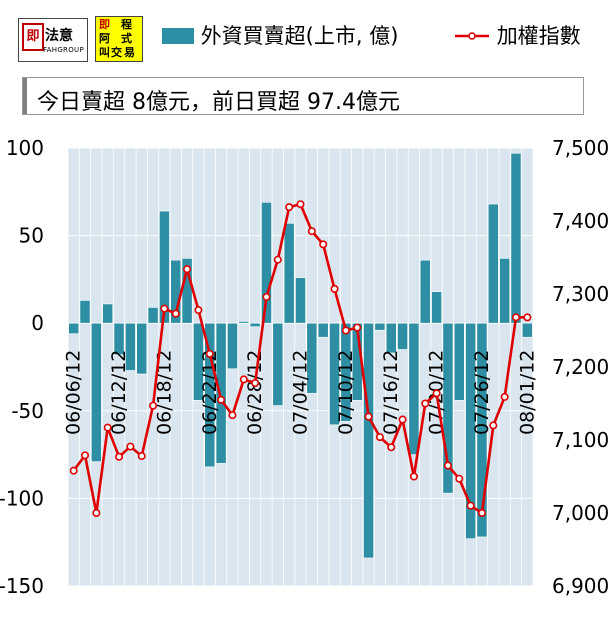  Describe the element at coordinates (119, 392) in the screenshot. I see `x-tick-label: 06/12/12` at that location.